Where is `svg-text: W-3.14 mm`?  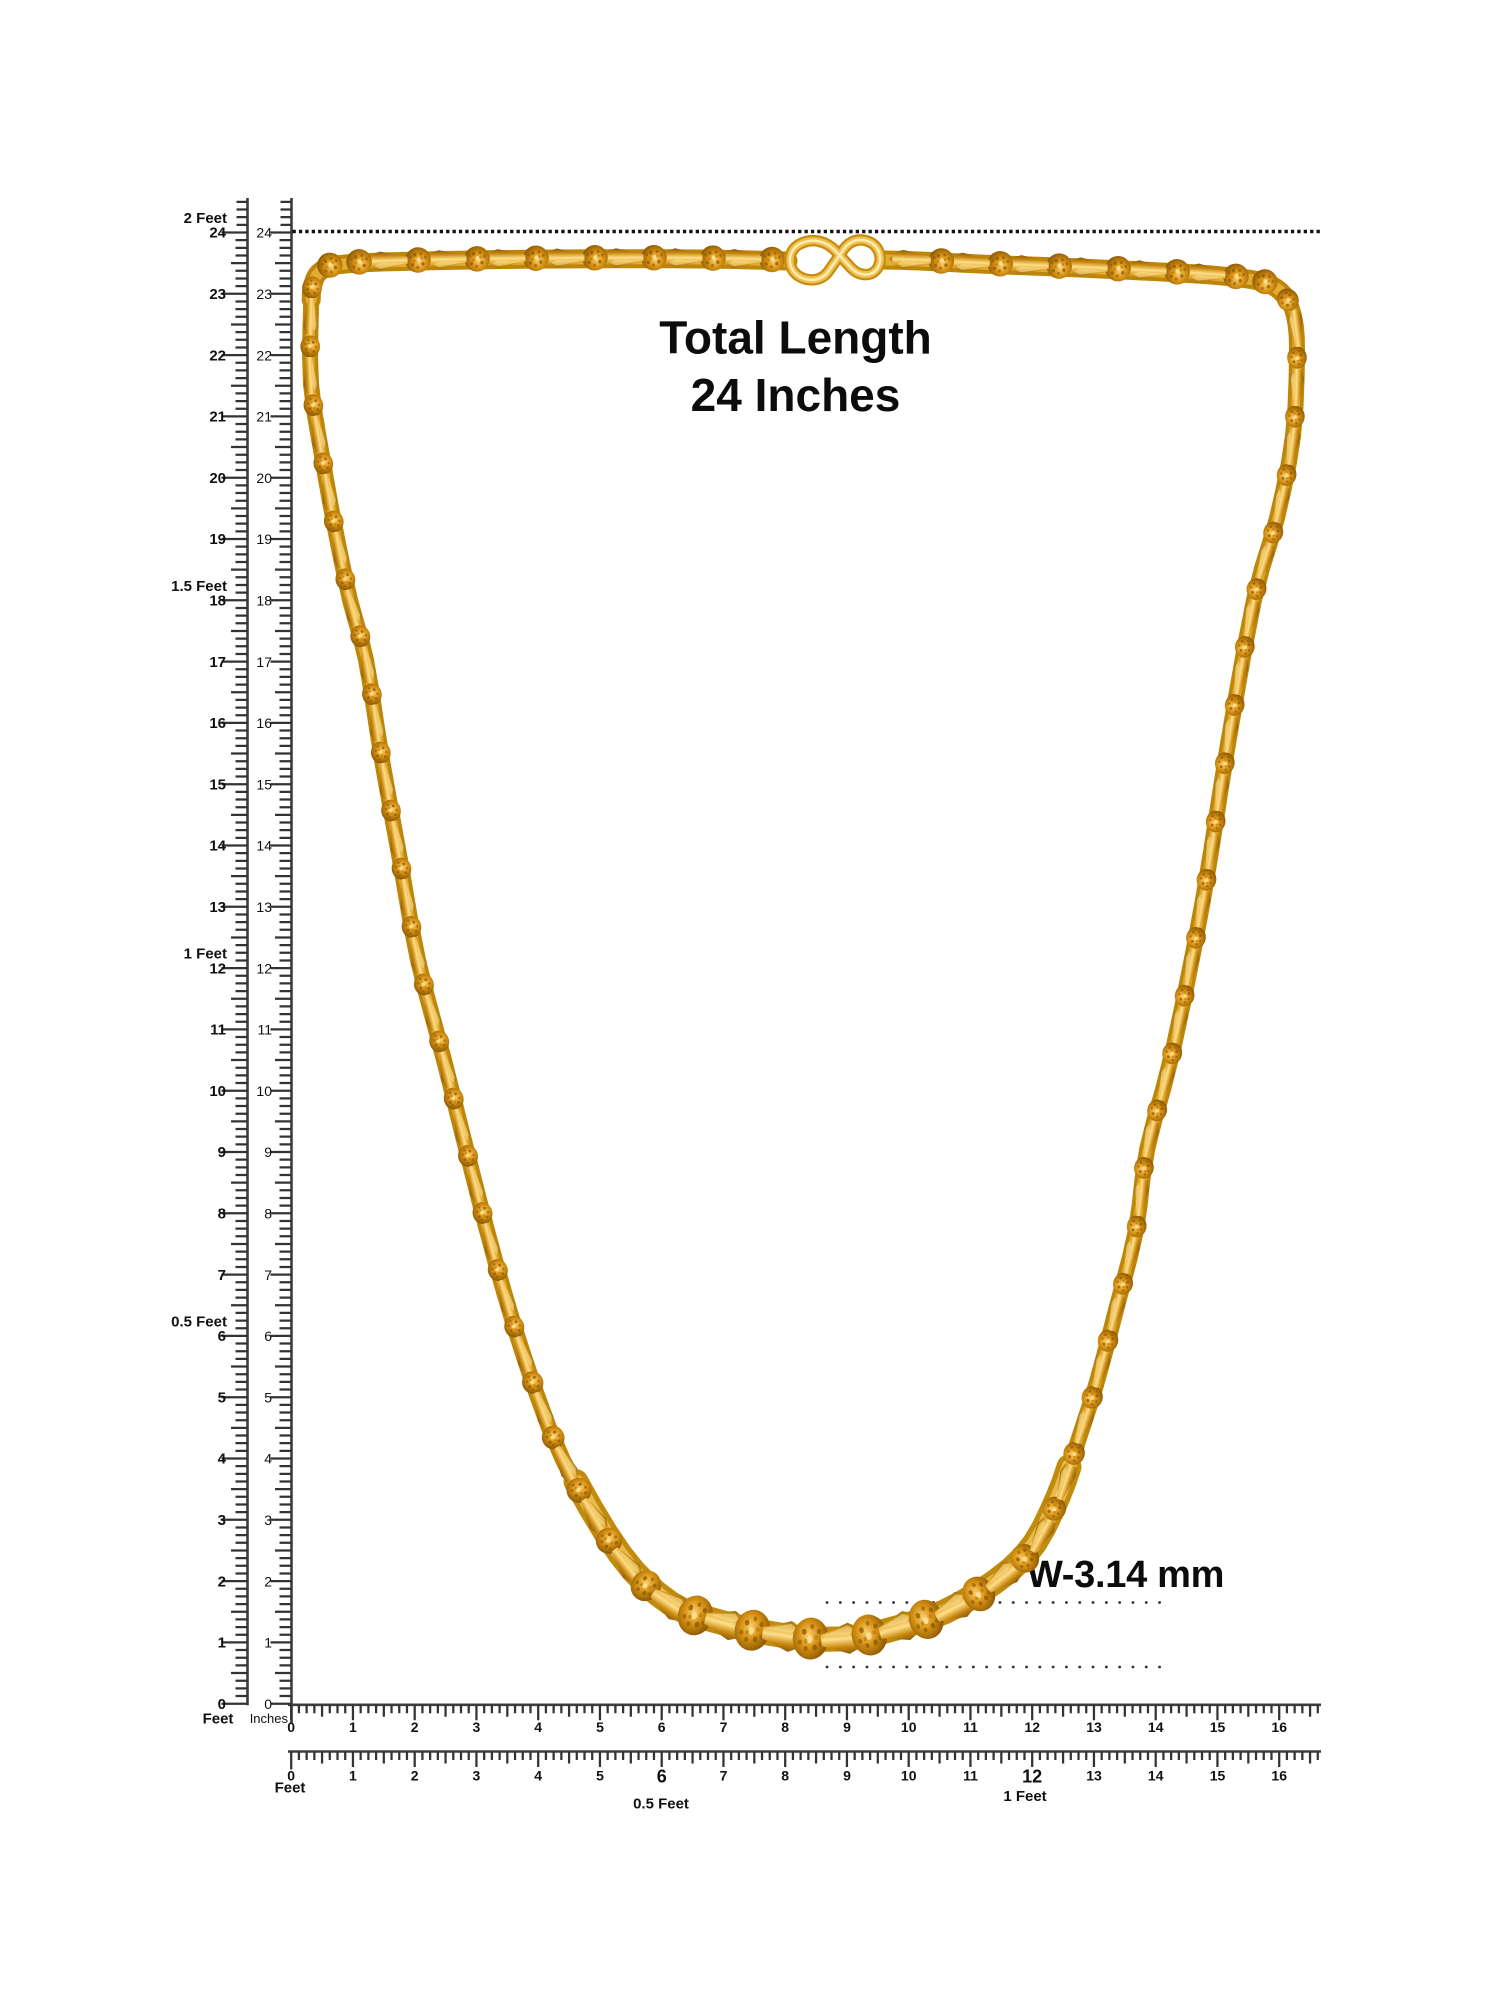 svg-text: W-3.14 mm is located at coordinates (1125, 1575).